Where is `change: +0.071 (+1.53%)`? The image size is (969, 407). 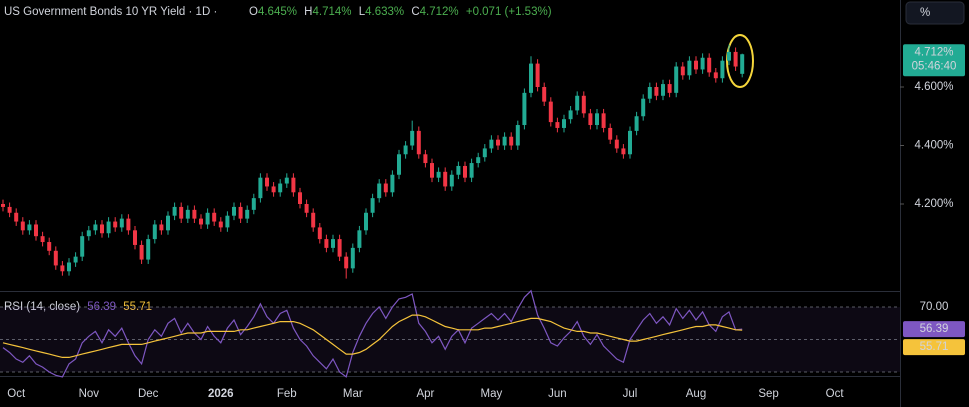
change: +0.071 (+1.53%) is located at coordinates (509, 12).